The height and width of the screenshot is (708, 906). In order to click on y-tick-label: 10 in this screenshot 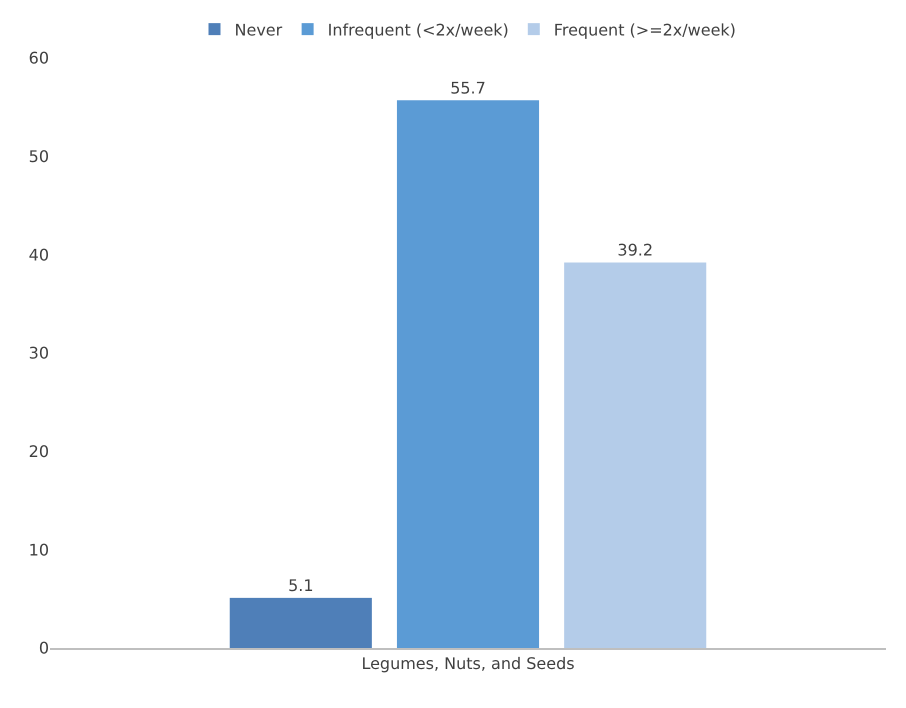, I will do `click(38, 550)`.